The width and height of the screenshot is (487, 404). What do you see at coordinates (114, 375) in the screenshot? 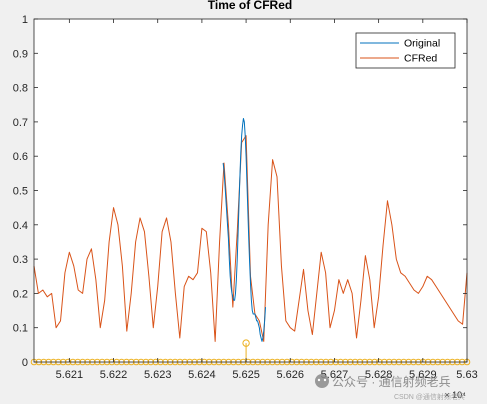
I see `x-tick-label: 5.622` at bounding box center [114, 375].